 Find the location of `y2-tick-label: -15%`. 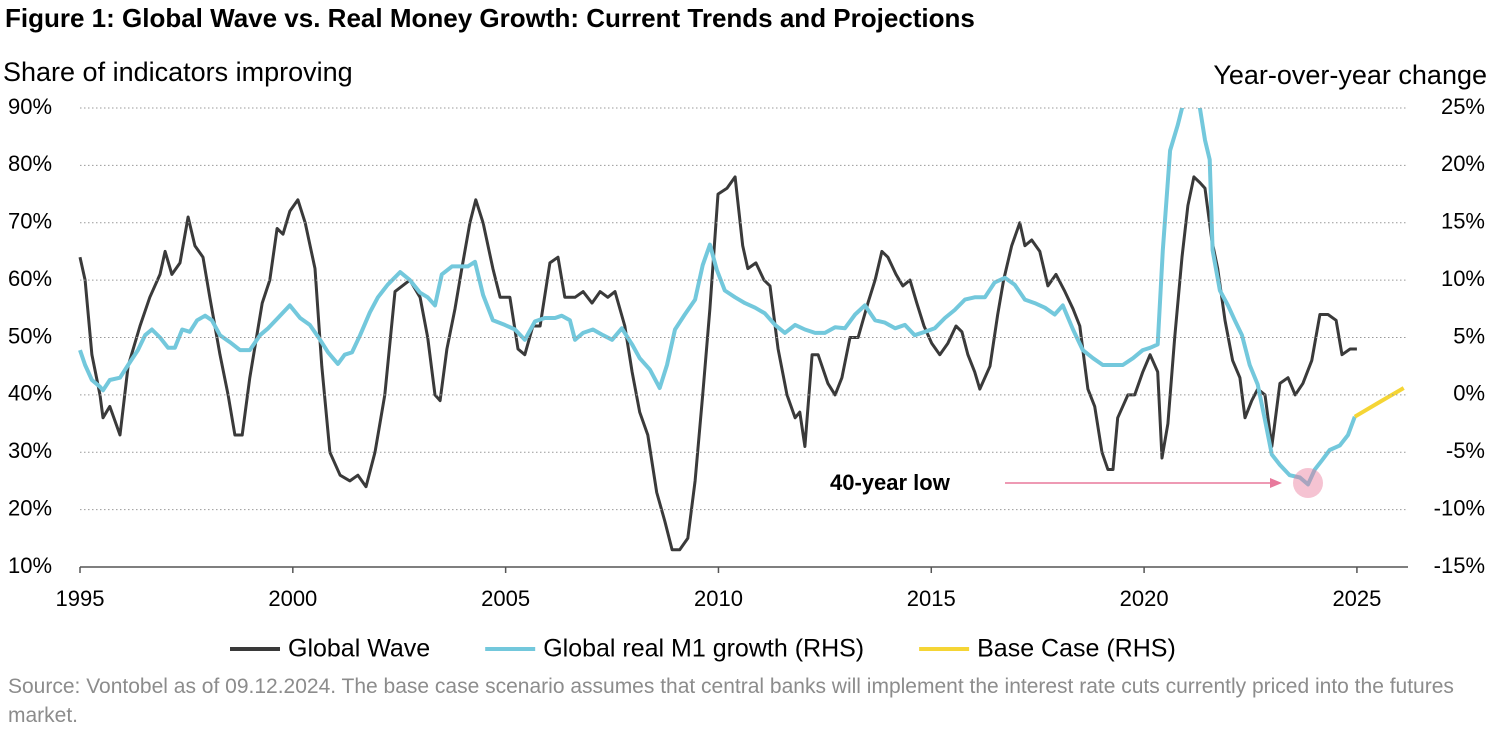

y2-tick-label: -15% is located at coordinates (1459, 565).